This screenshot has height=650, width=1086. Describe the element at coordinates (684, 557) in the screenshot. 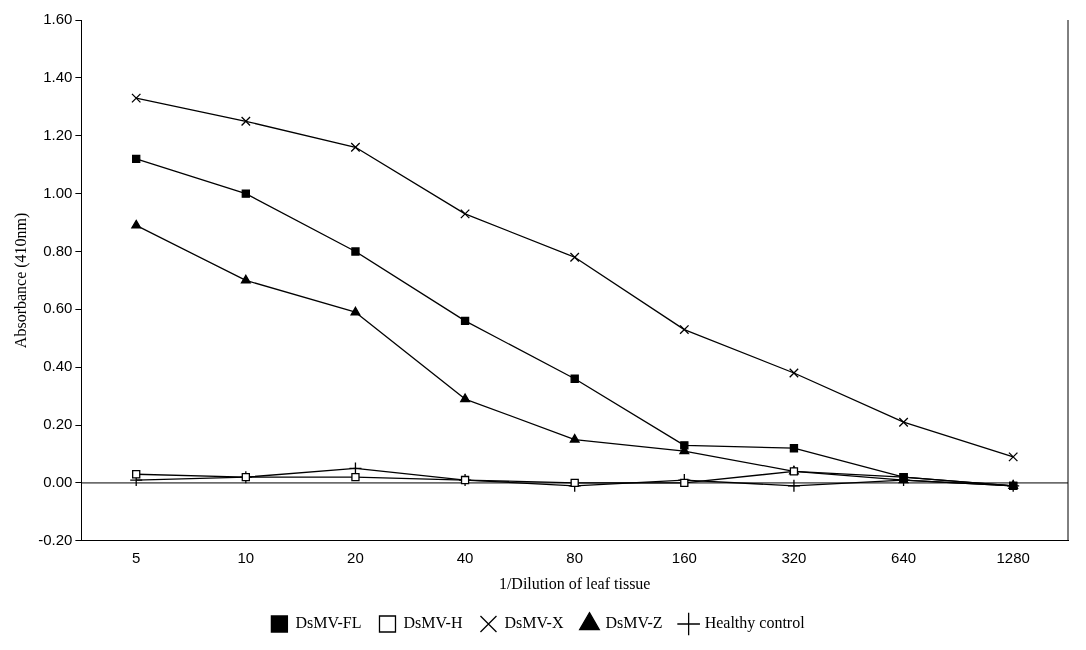

I see `x-tick-label: 160` at that location.